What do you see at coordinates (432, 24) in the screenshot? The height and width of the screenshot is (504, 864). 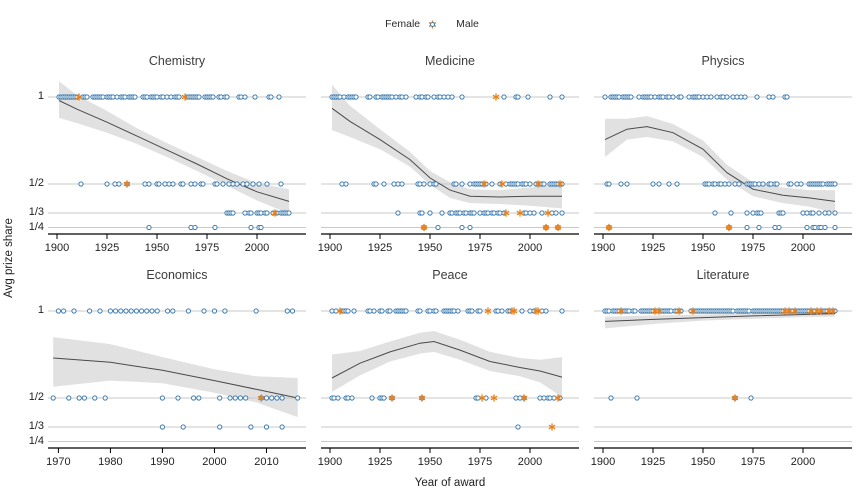 I see `legend: Female Male` at bounding box center [432, 24].